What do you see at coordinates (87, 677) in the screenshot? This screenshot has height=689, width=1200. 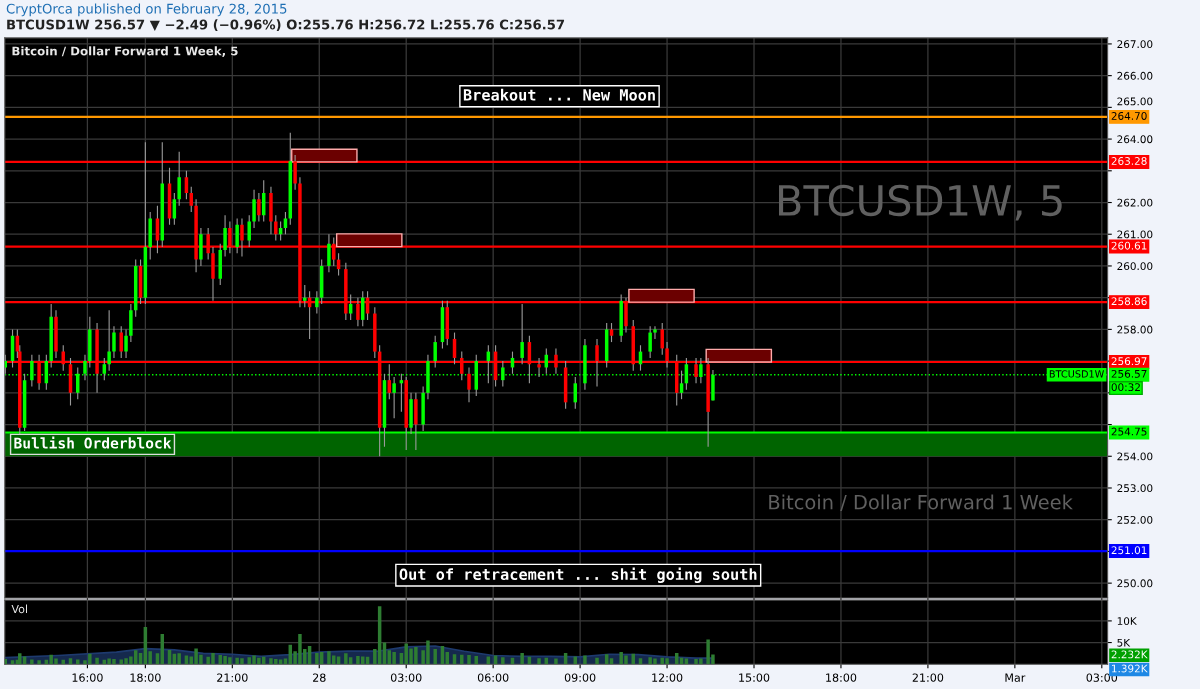 I see `x-tick-label: 16:00` at bounding box center [87, 677].